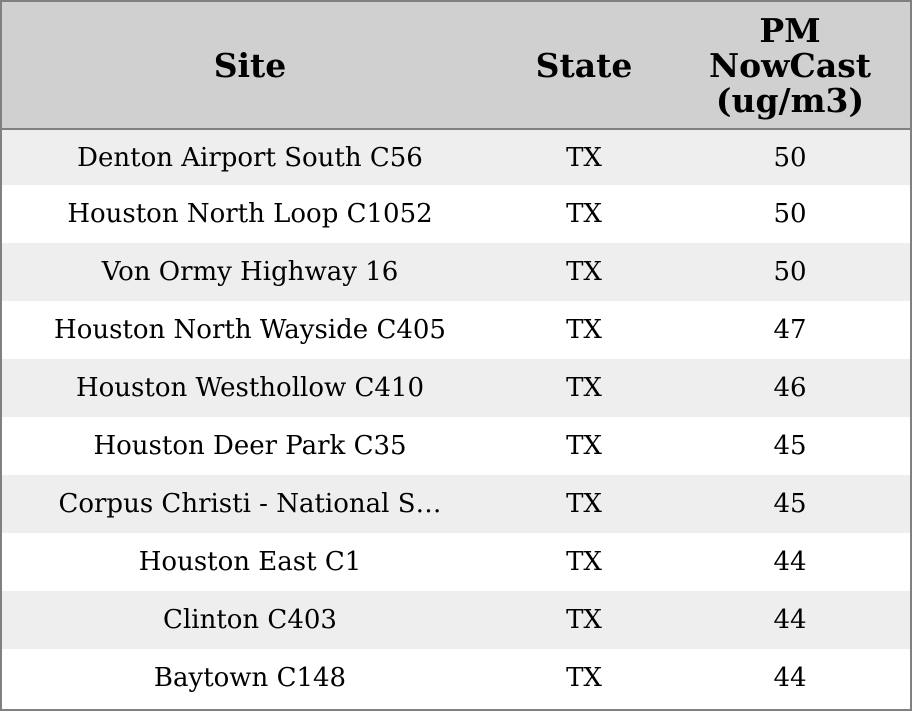  What do you see at coordinates (456, 504) in the screenshot?
I see `table-row: Corpus Christi - National S… TX 45` at bounding box center [456, 504].